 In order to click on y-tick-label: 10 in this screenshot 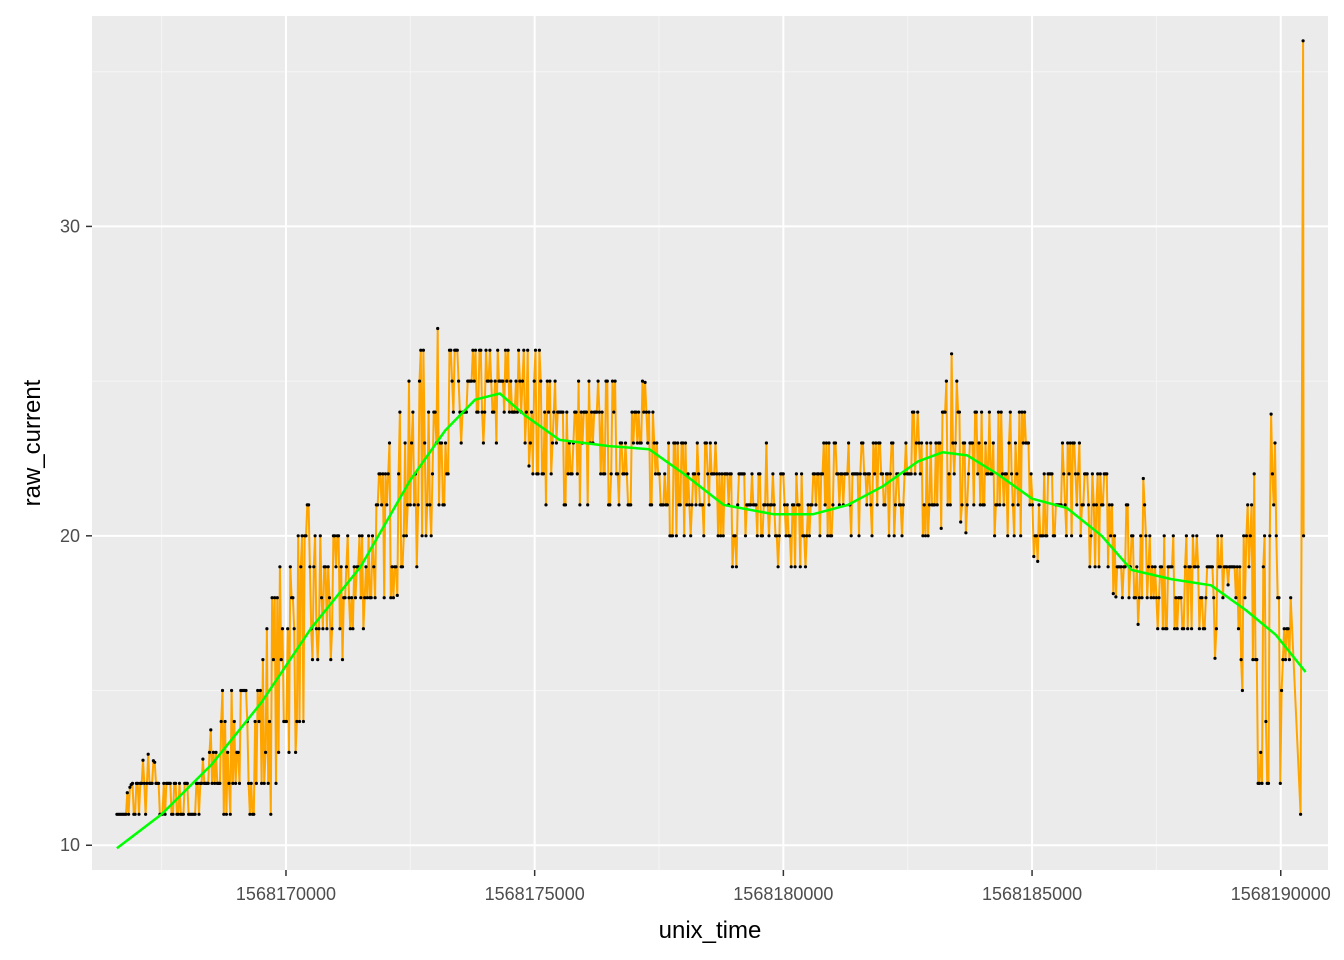, I will do `click(70, 845)`.